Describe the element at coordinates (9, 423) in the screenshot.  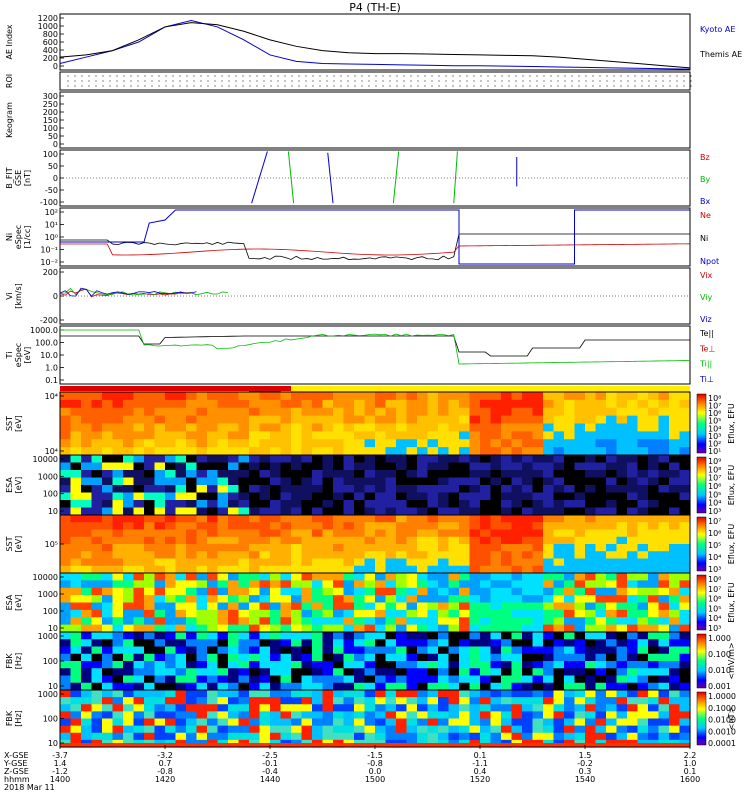
I see `y-axis-label: SST` at that location.